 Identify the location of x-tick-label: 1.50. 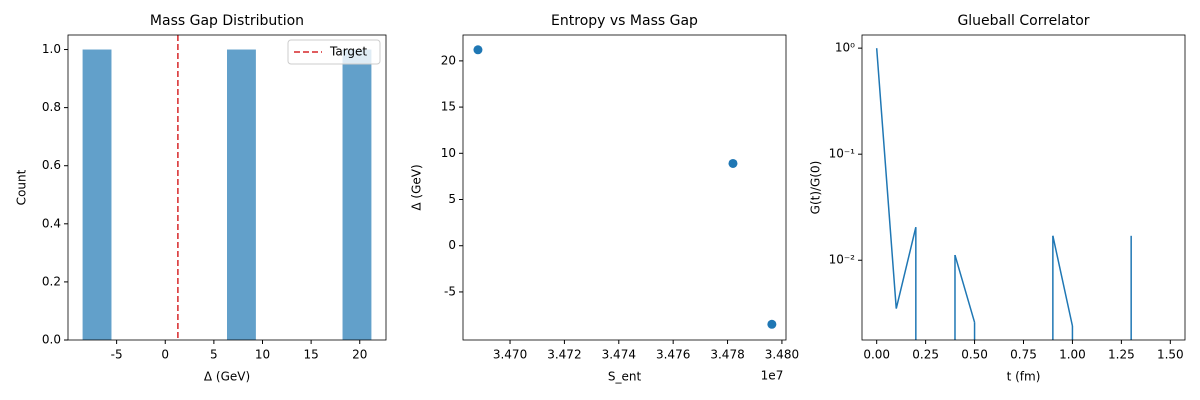
(1170, 355).